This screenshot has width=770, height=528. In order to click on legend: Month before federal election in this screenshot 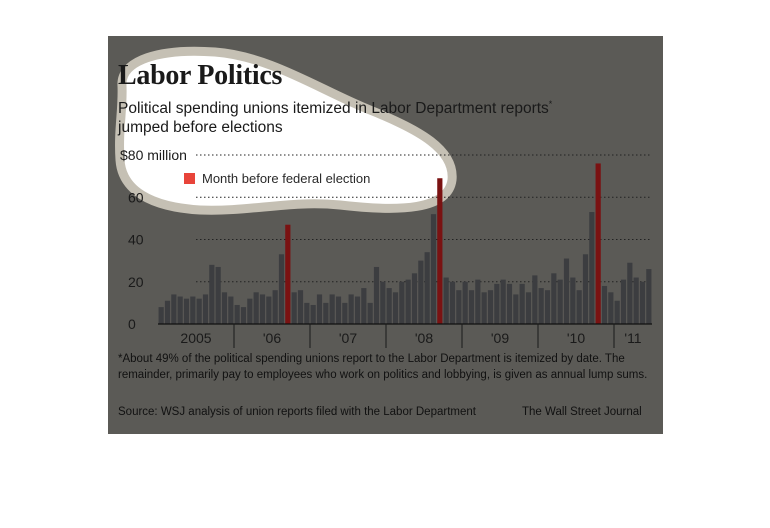, I will do `click(277, 178)`.